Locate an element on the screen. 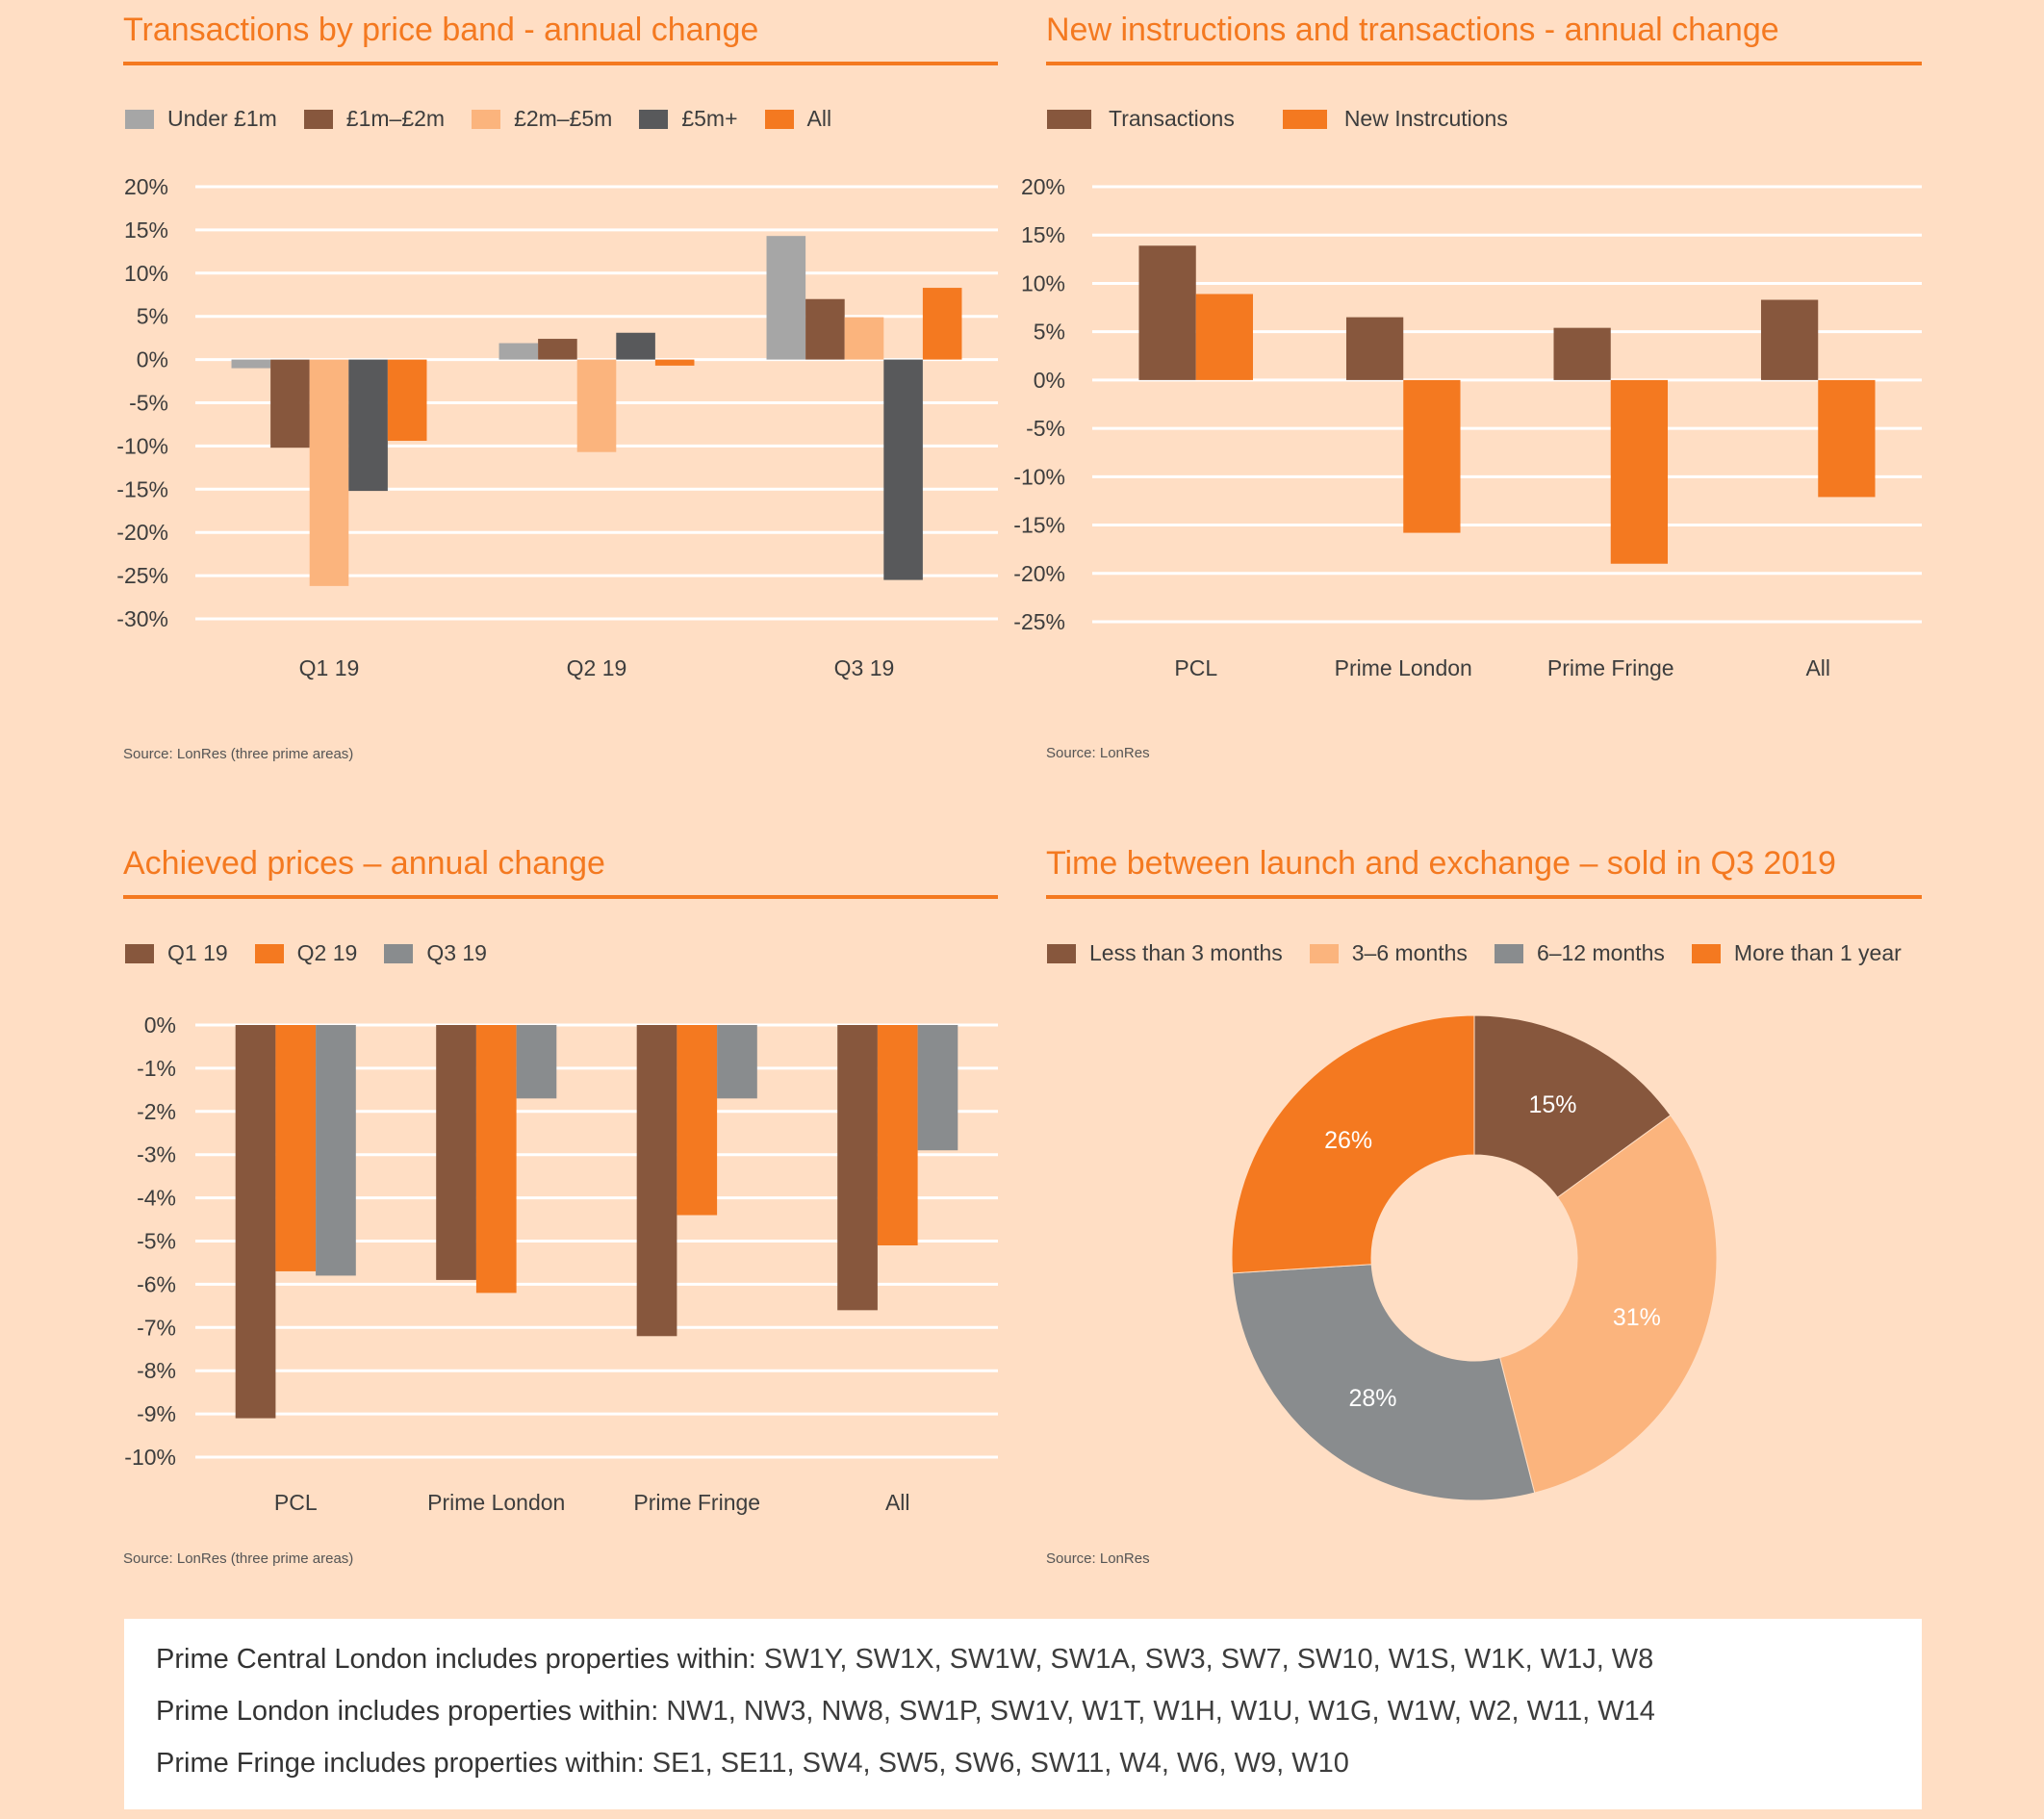  legend-label: Transactions is located at coordinates (1172, 118).